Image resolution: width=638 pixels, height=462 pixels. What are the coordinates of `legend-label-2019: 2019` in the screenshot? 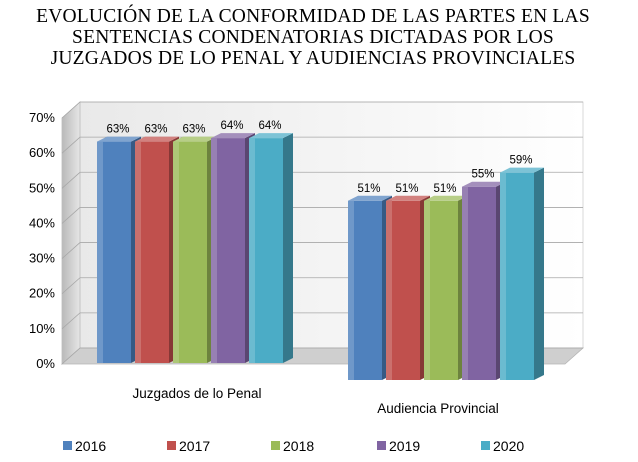 It's located at (404, 446).